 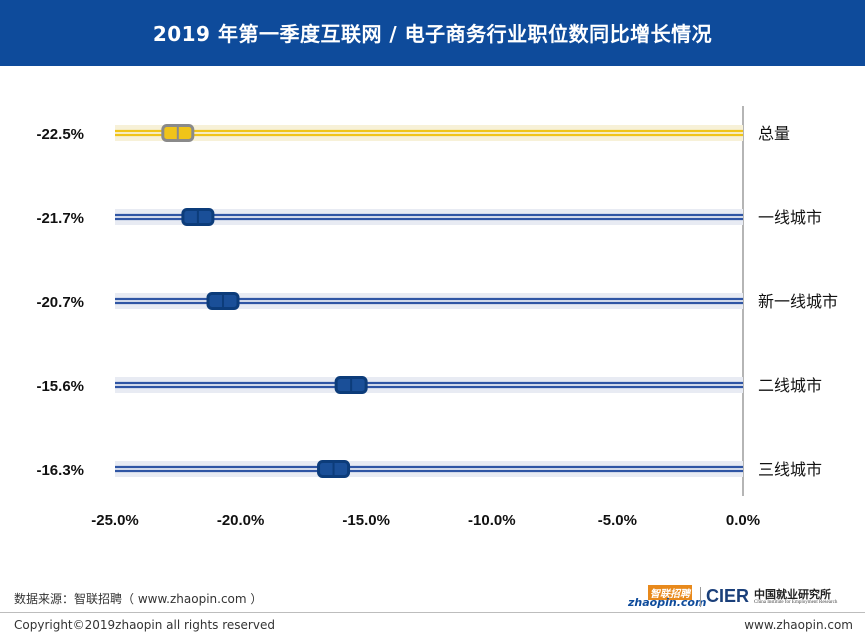 I want to click on zhaopin-logo: 智联招聘 zhaopin.com, so click(x=667, y=597).